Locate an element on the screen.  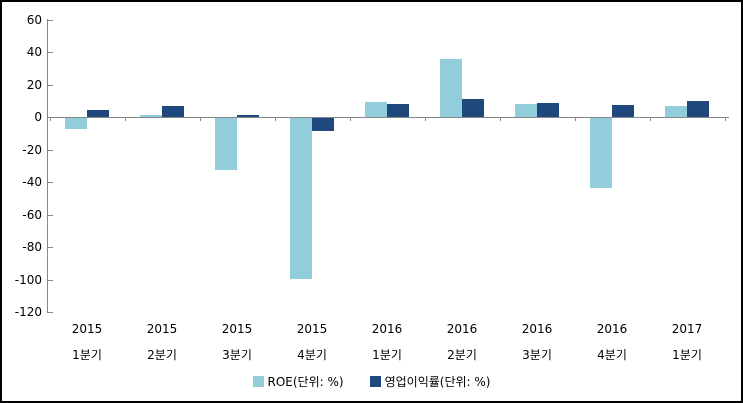
legend-item-operating-margin: 영업이익률(단위: %) is located at coordinates (430, 381).